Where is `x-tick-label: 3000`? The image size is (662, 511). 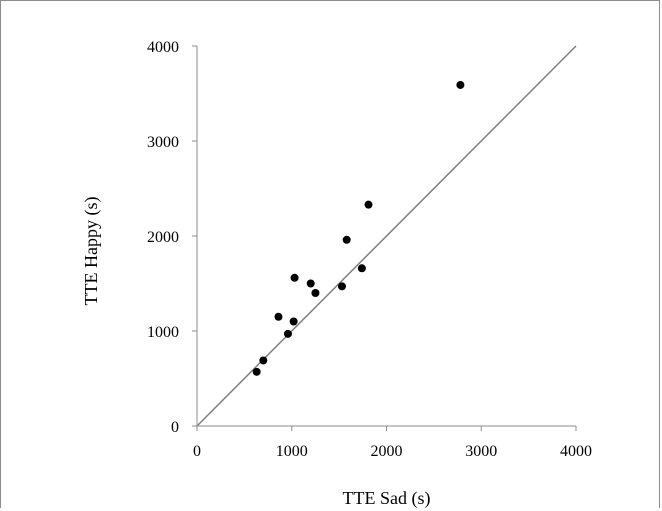 x-tick-label: 3000 is located at coordinates (481, 451).